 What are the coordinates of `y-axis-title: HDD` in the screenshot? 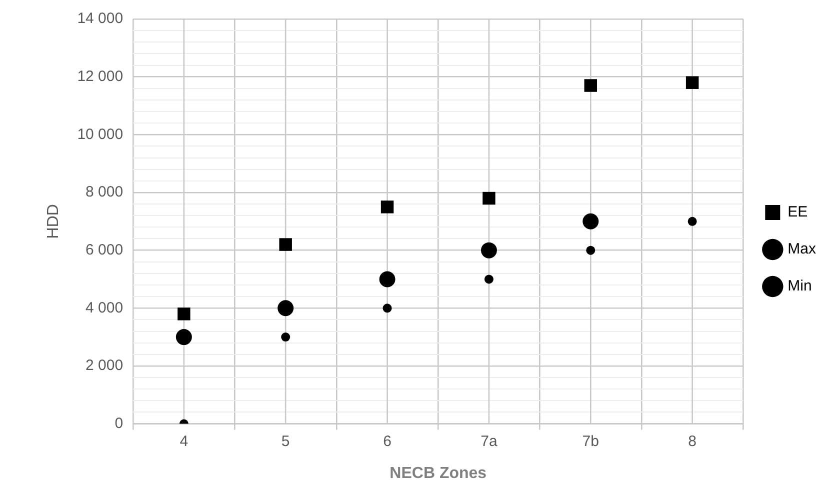 It's located at (53, 221).